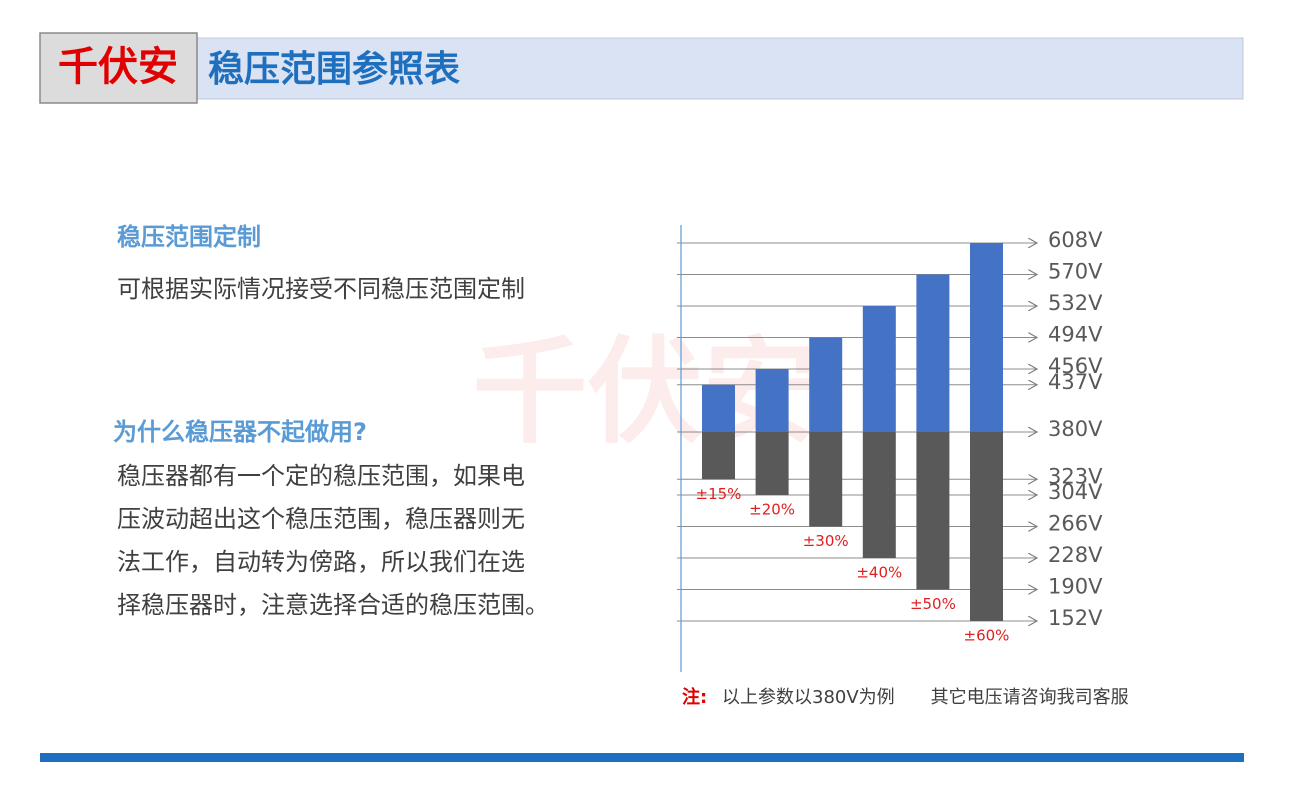  Describe the element at coordinates (1075, 335) in the screenshot. I see `y-tick-label: 494V` at that location.